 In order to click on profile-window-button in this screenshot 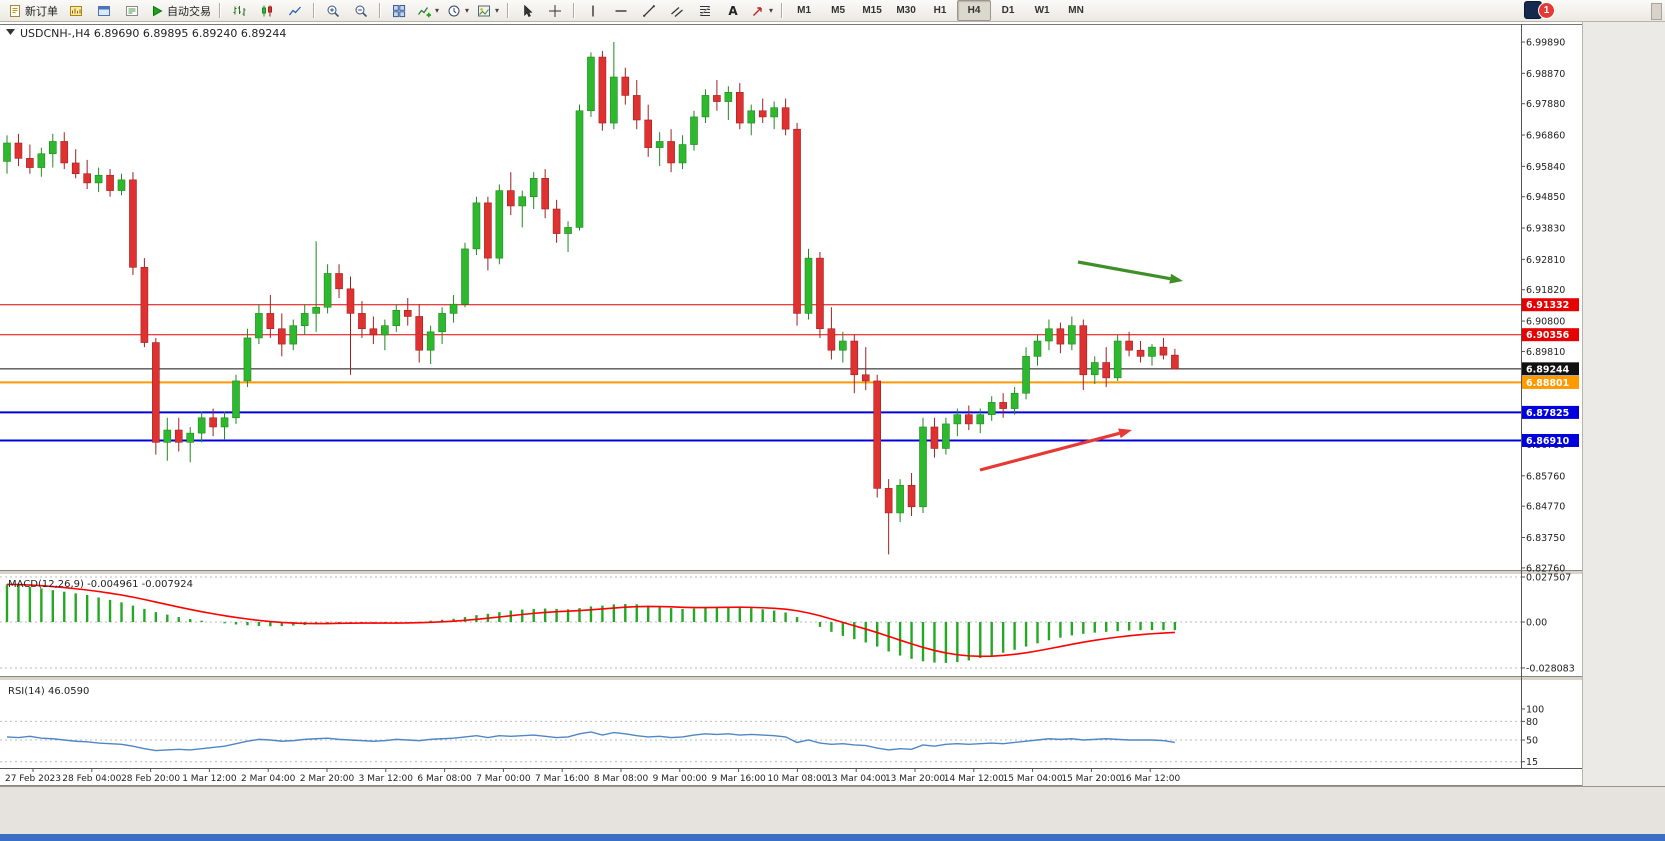, I will do `click(104, 10)`.